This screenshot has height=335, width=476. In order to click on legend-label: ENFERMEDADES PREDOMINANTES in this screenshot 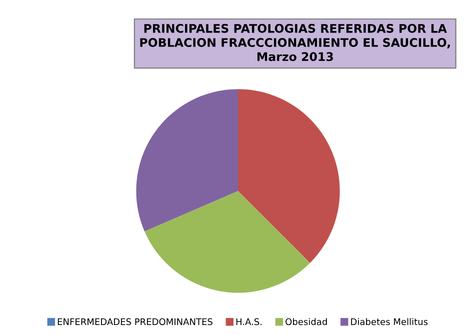, I will do `click(135, 322)`.